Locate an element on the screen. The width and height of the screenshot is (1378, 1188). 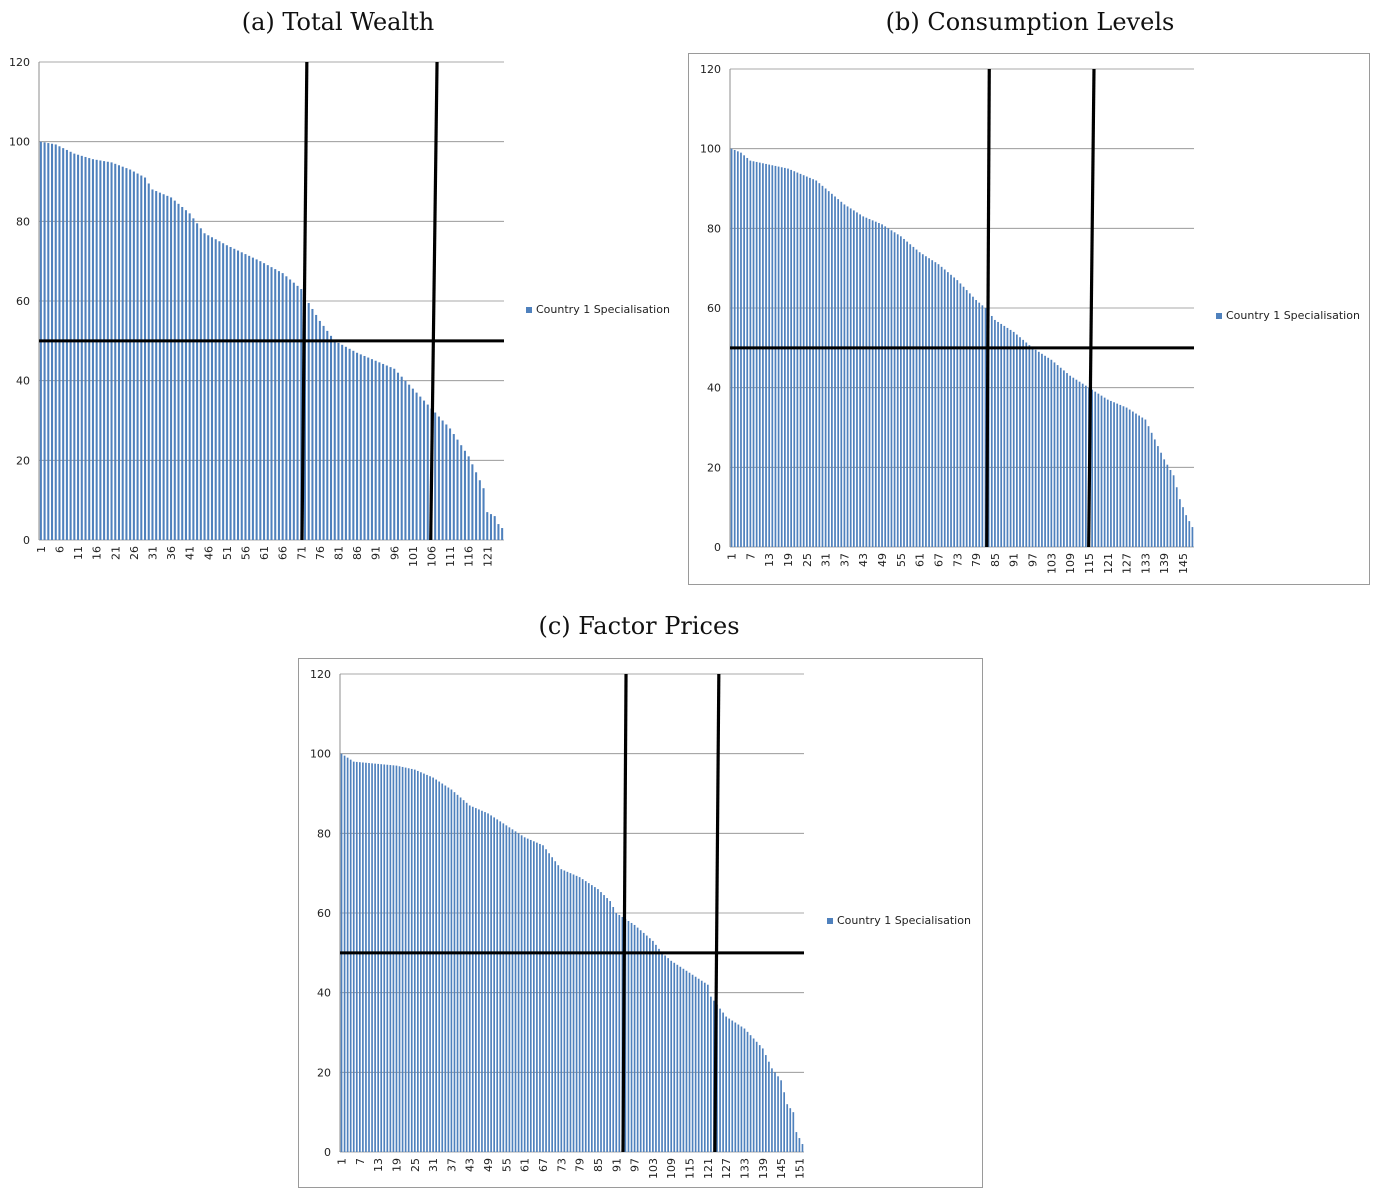
caption-c: (c) Factor Prices is located at coordinates (639, 626).